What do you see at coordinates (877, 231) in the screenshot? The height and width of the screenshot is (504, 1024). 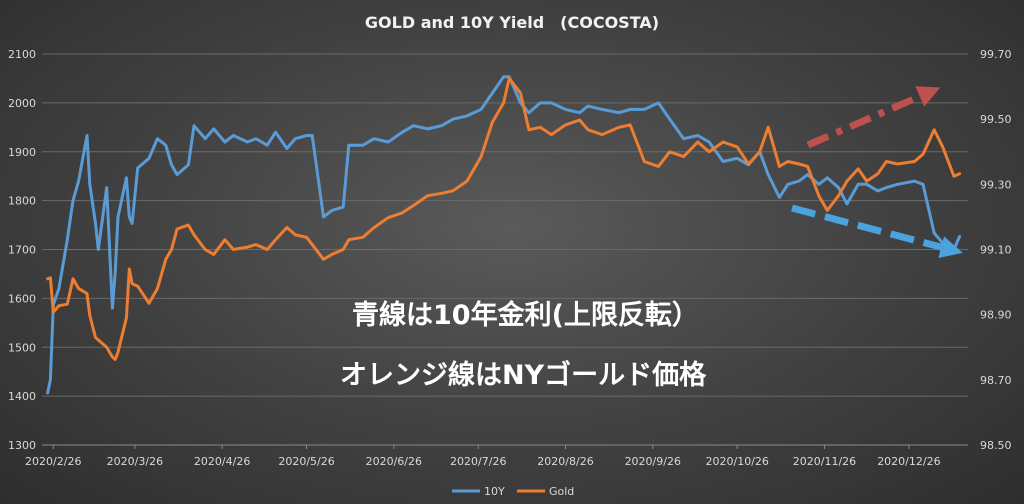 I see `blue-down-arrow` at bounding box center [877, 231].